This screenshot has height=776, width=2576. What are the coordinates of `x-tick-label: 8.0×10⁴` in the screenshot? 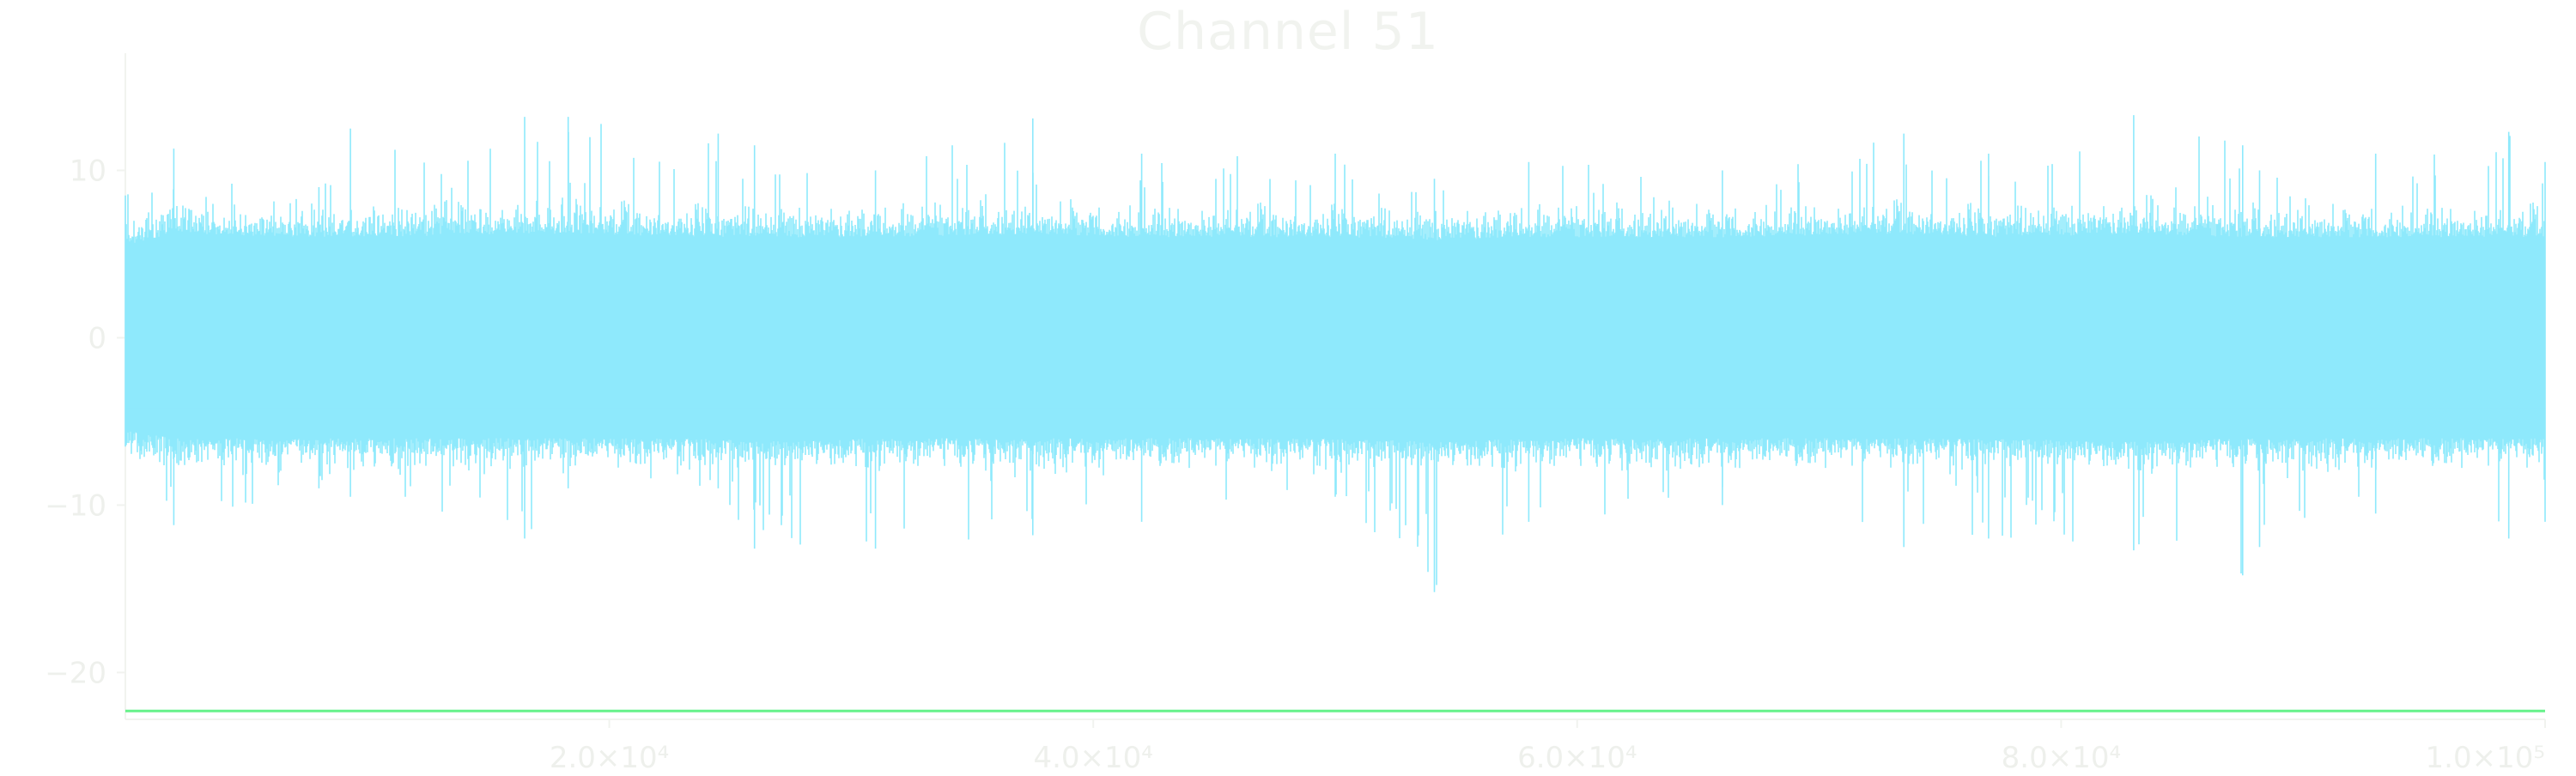 It's located at (2061, 757).